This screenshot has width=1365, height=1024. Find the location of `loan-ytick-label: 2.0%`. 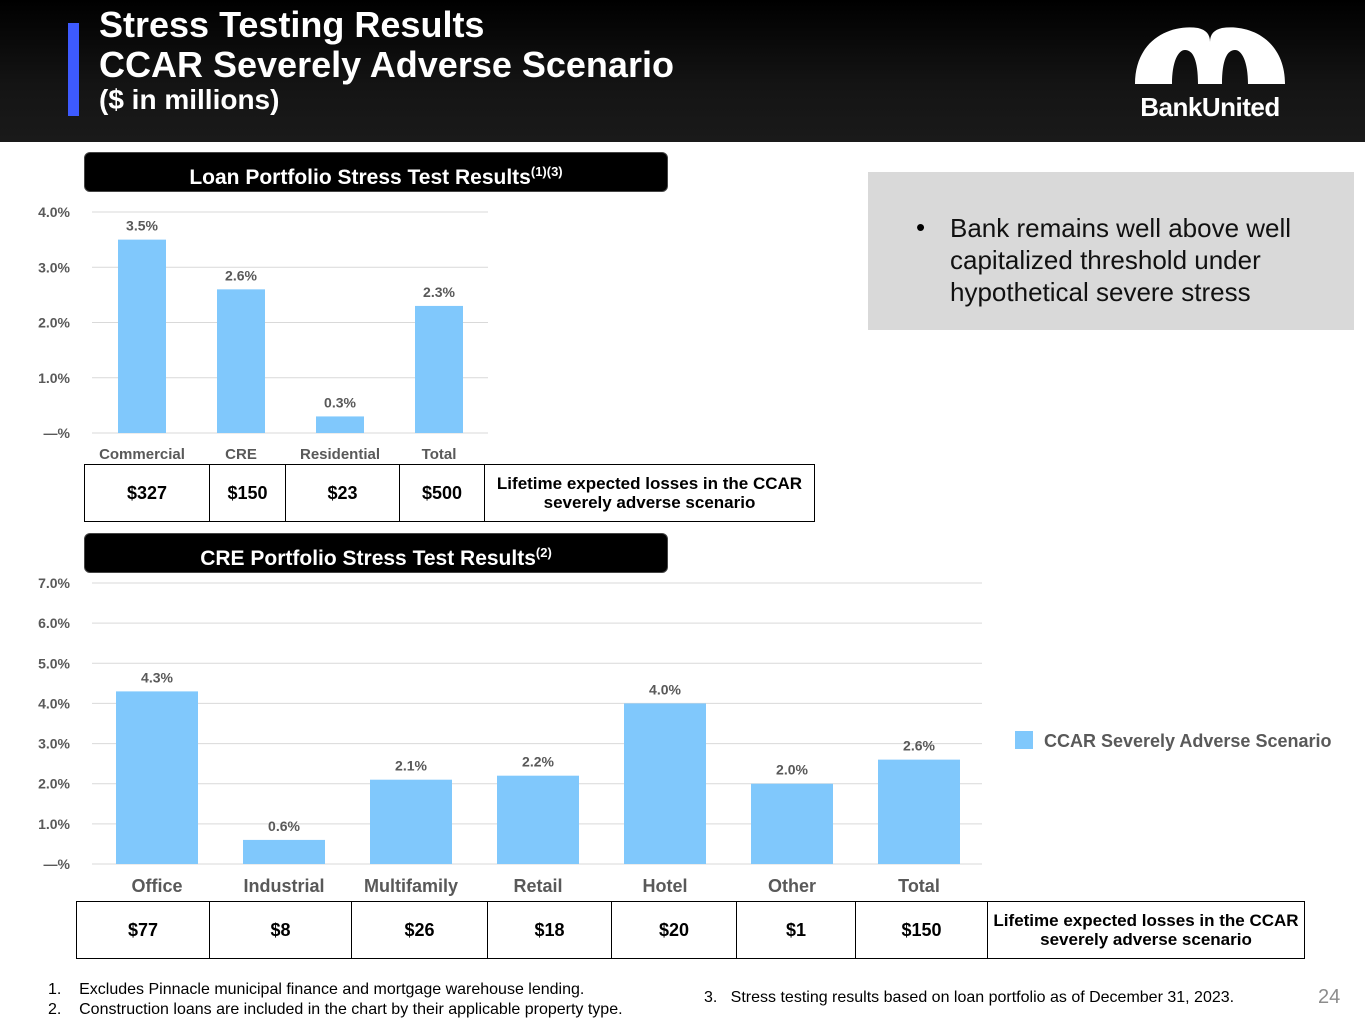

loan-ytick-label: 2.0% is located at coordinates (54, 323).